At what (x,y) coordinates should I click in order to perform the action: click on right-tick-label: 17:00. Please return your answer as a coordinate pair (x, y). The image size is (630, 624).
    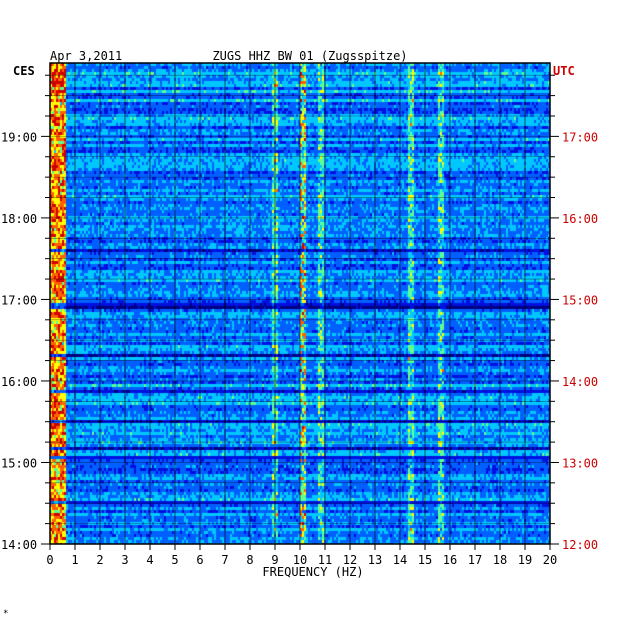
    Looking at the image, I should click on (580, 137).